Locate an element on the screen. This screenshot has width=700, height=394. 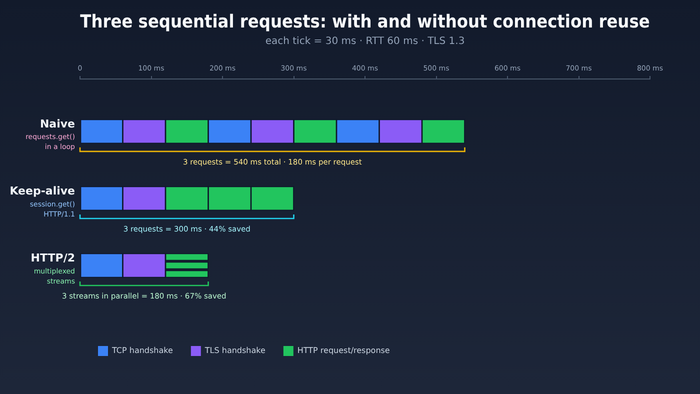
chart-title: Three sequential requests: with and without connection reuse is located at coordinates (365, 22).